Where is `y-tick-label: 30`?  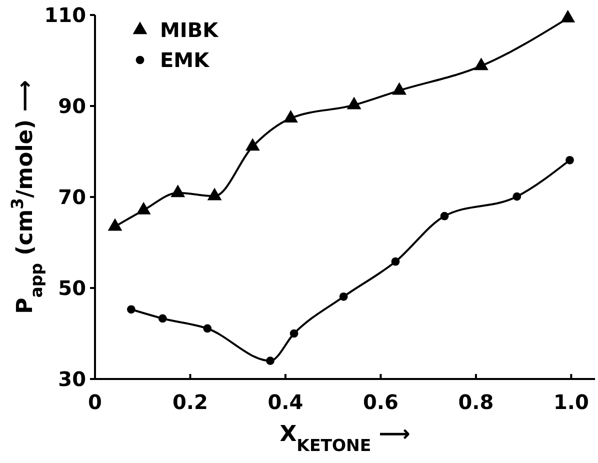
y-tick-label: 30 is located at coordinates (72, 379).